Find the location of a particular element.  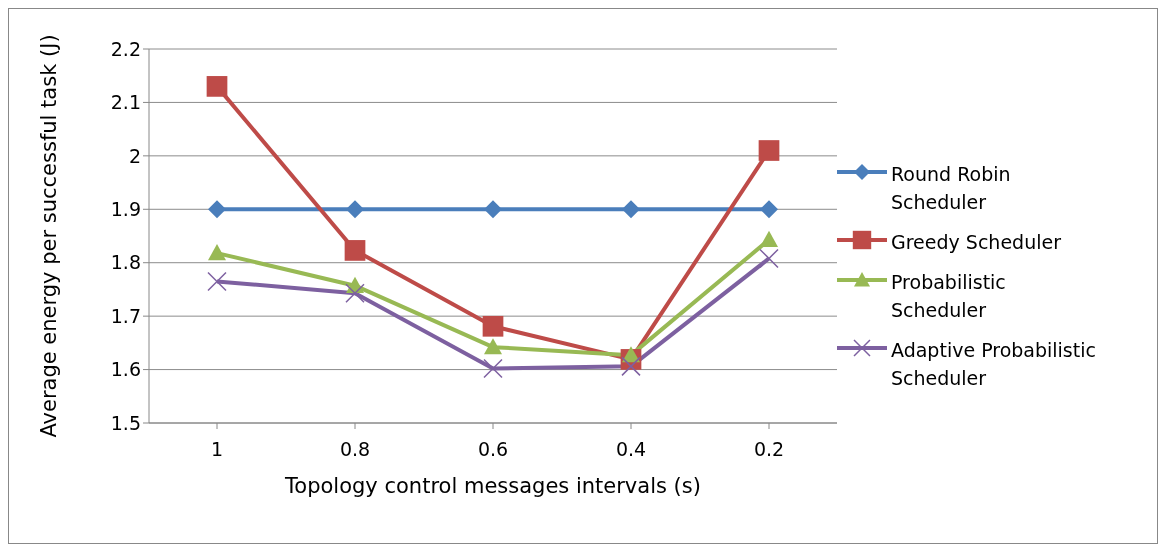

y-tick-label: 1.8 is located at coordinates (125, 262).